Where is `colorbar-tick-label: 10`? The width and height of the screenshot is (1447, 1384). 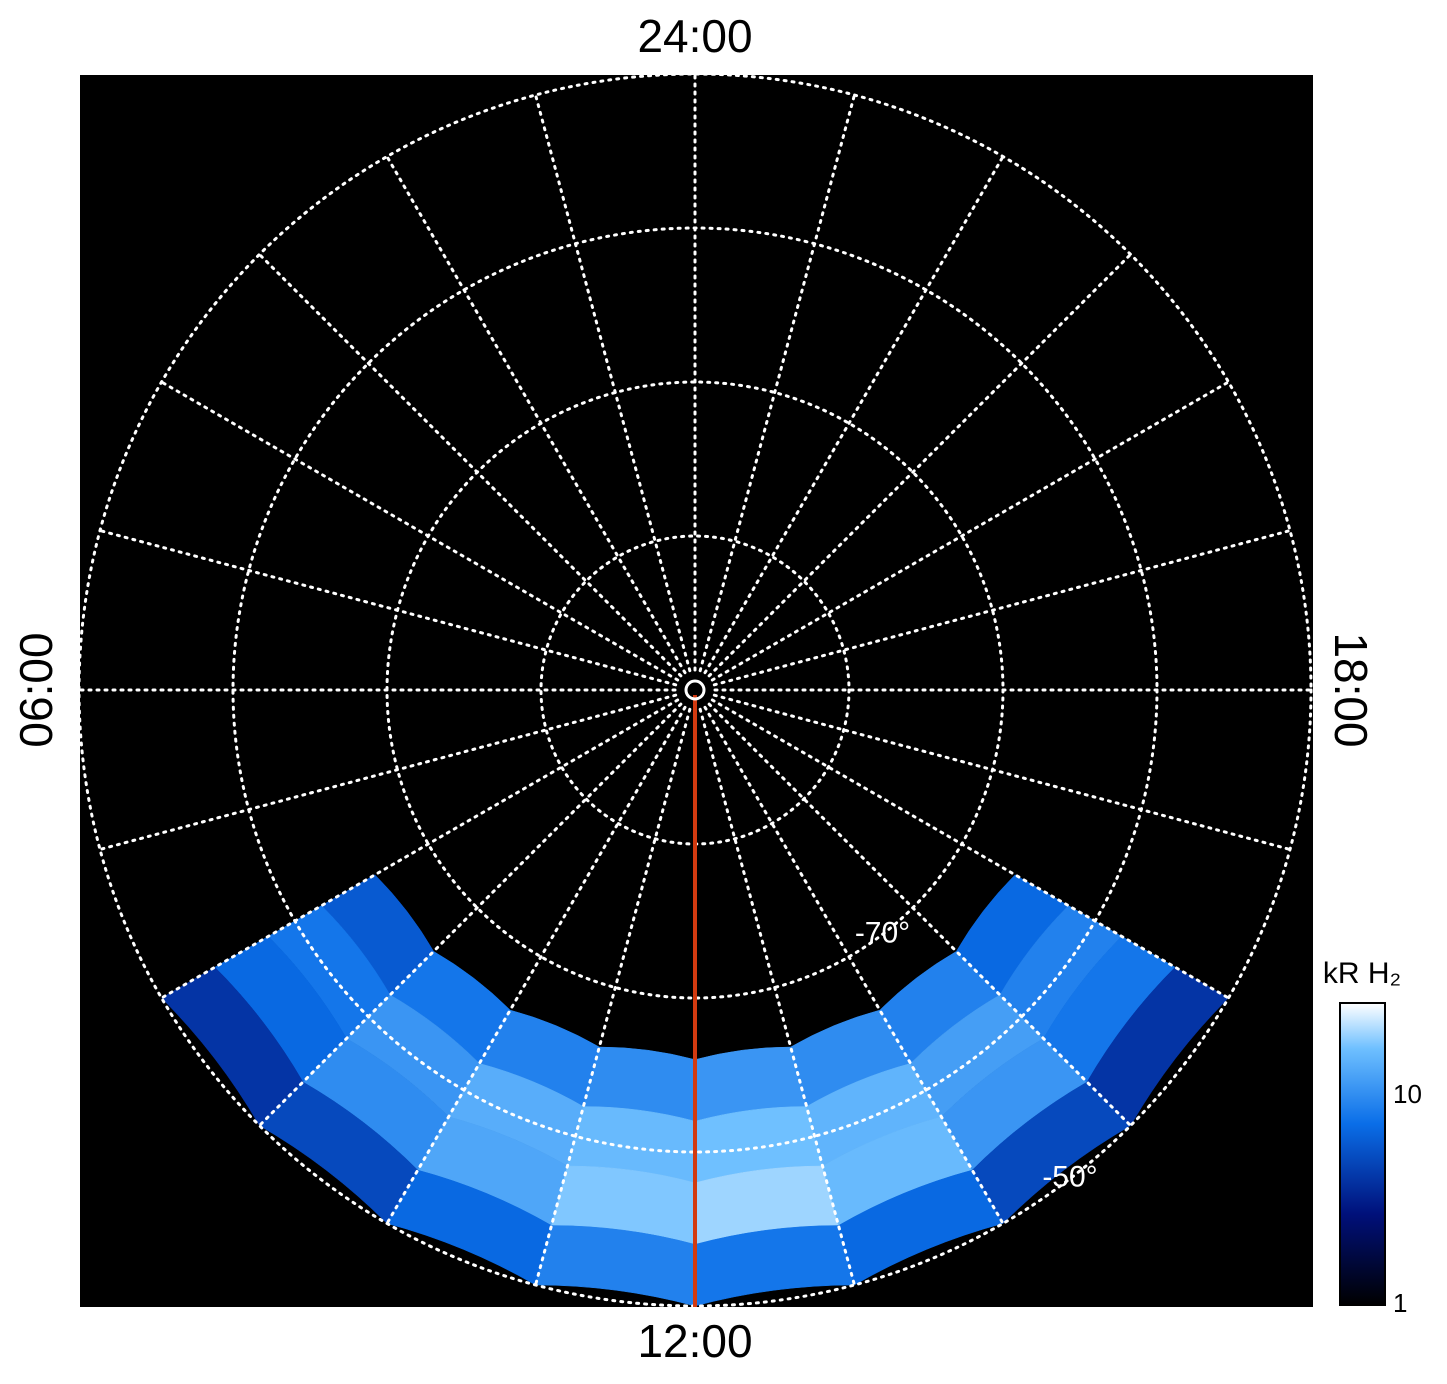 colorbar-tick-label: 10 is located at coordinates (1407, 1094).